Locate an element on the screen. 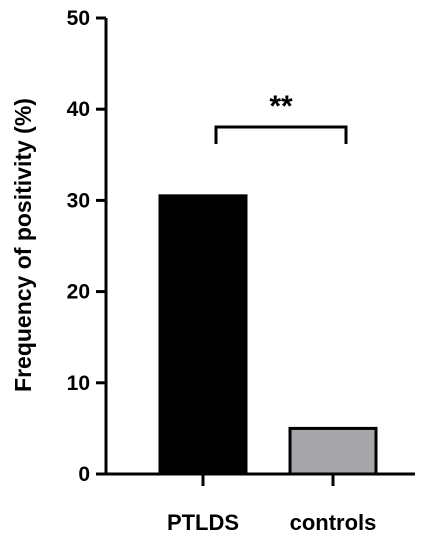  y-axis-label: Frequency of positivity (%) is located at coordinates (23, 245).